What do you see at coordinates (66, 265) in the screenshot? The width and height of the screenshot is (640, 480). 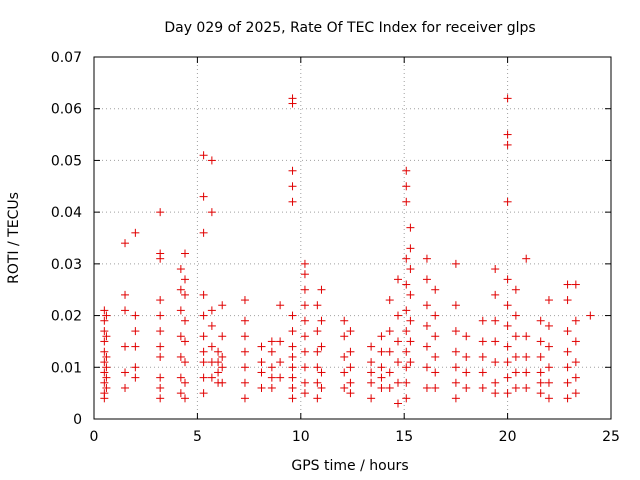 I see `y-tick-label: 0.03` at bounding box center [66, 265].